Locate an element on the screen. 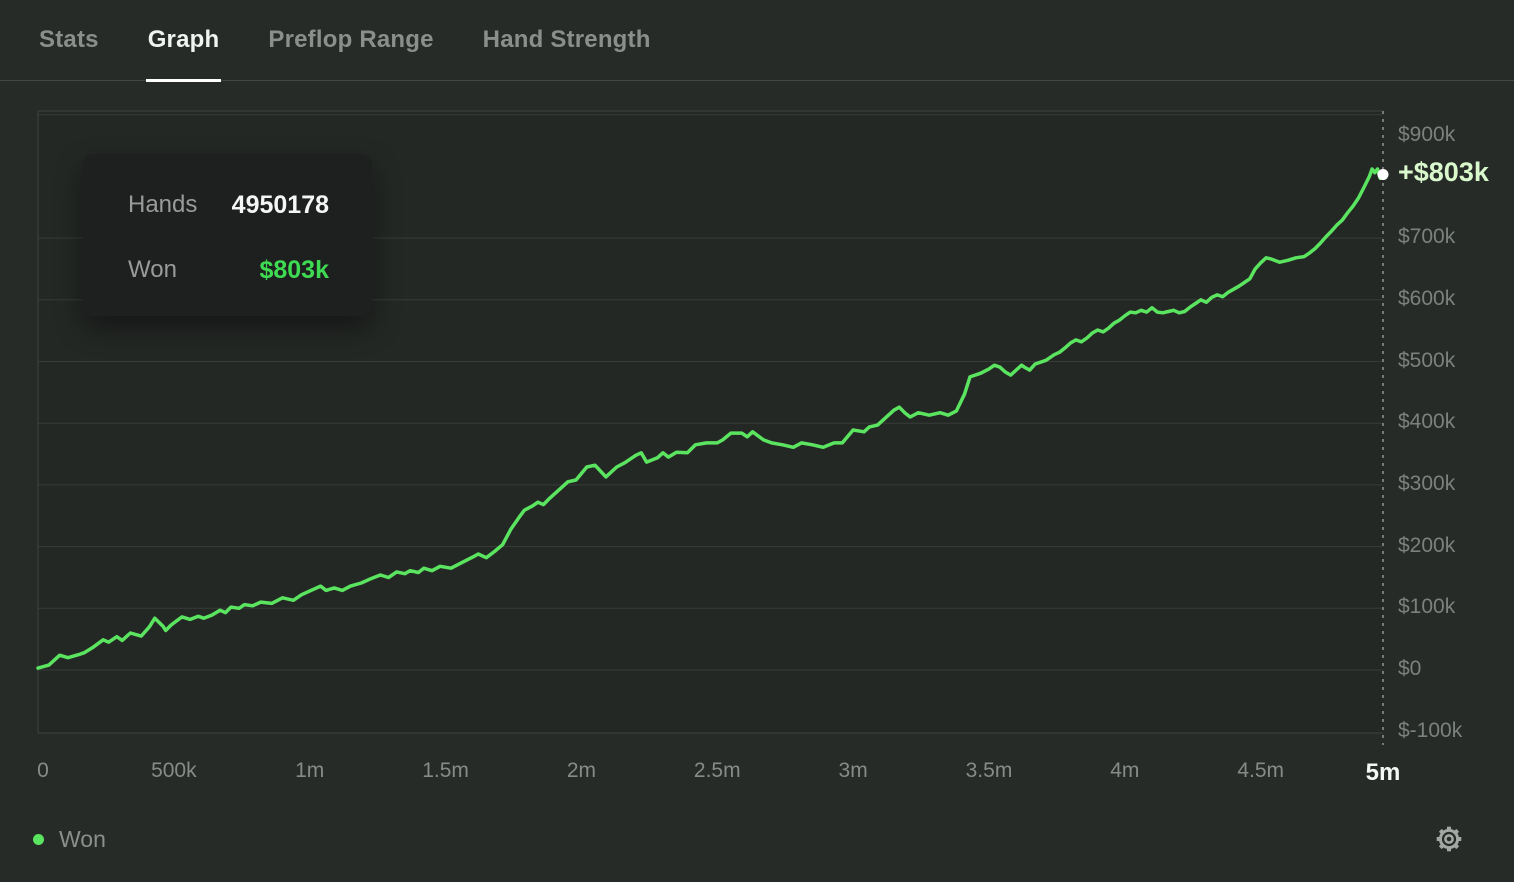 The image size is (1514, 882). y-axis-label-200k: $200k is located at coordinates (1427, 545).